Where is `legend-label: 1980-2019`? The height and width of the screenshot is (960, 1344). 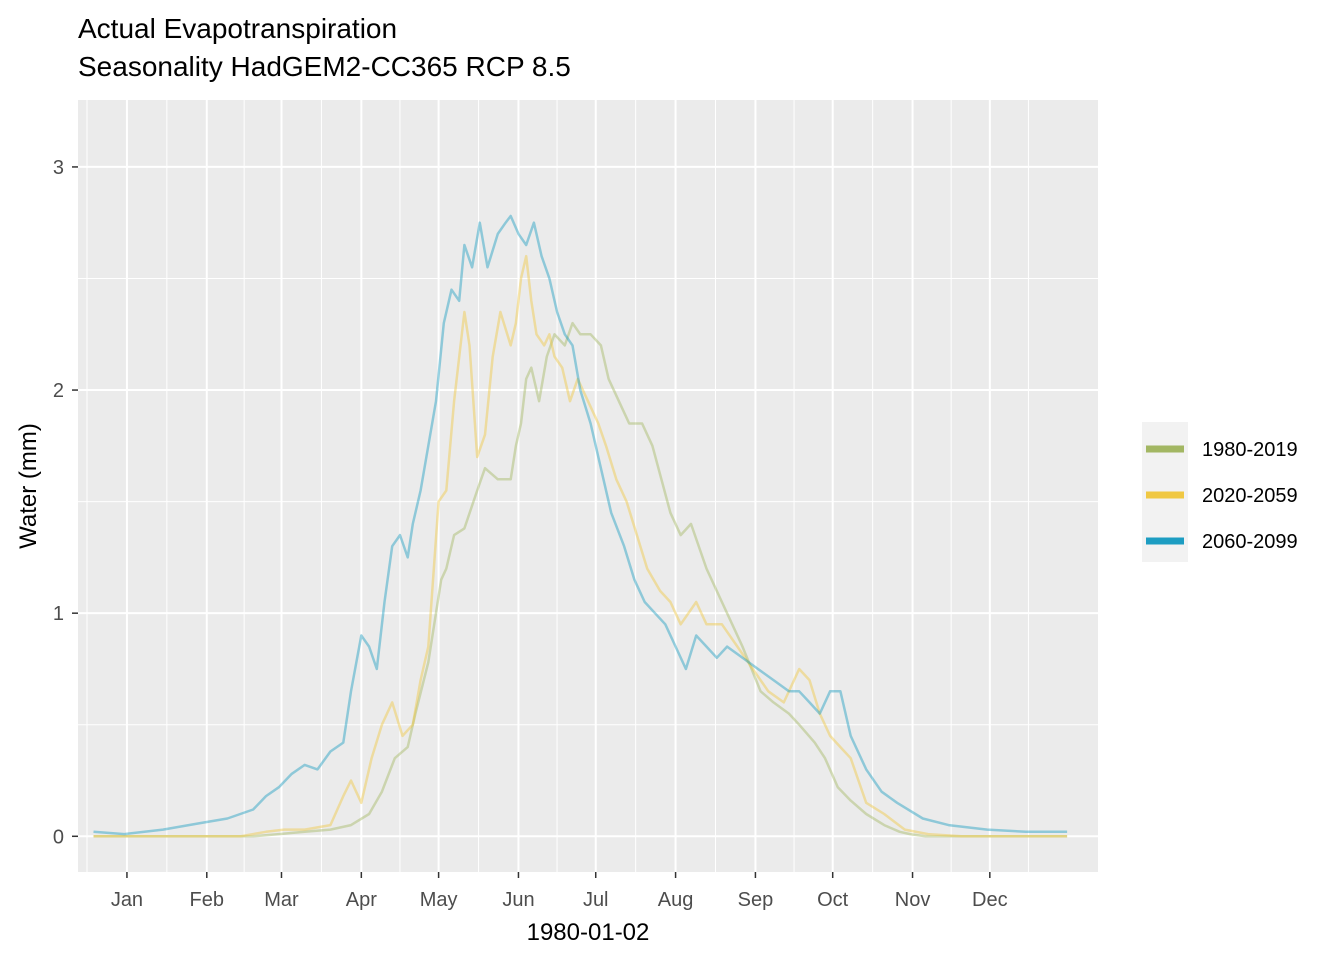
legend-label: 1980-2019 is located at coordinates (1250, 450).